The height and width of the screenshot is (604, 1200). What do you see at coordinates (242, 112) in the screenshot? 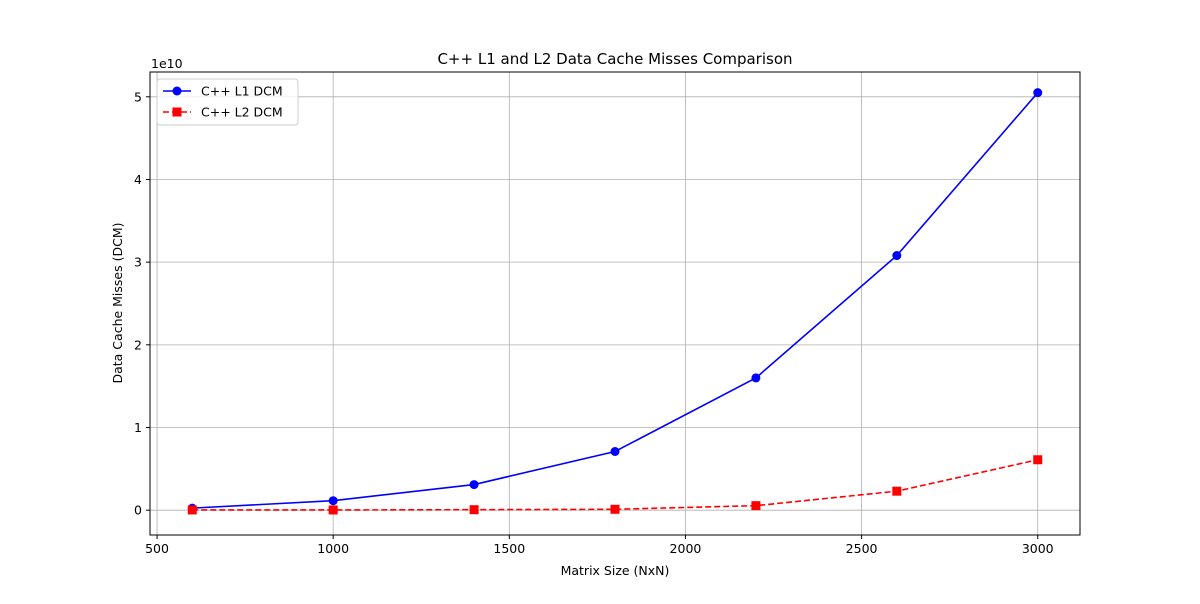
I see `legend-label-2: C++ L2 DCM` at bounding box center [242, 112].